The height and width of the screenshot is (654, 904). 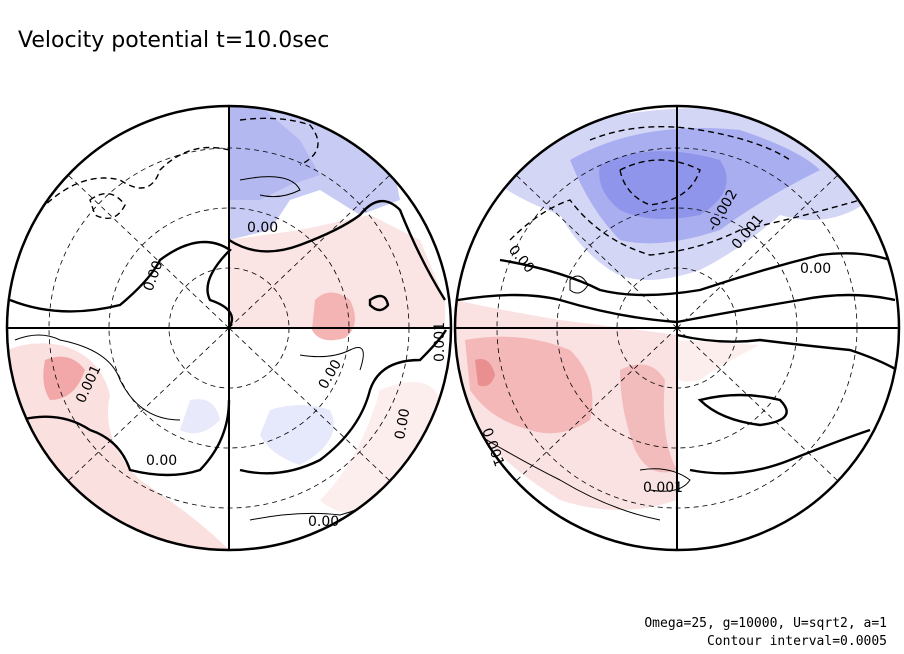 I want to click on title: Velocity potential t=10.0sec, so click(x=173, y=40).